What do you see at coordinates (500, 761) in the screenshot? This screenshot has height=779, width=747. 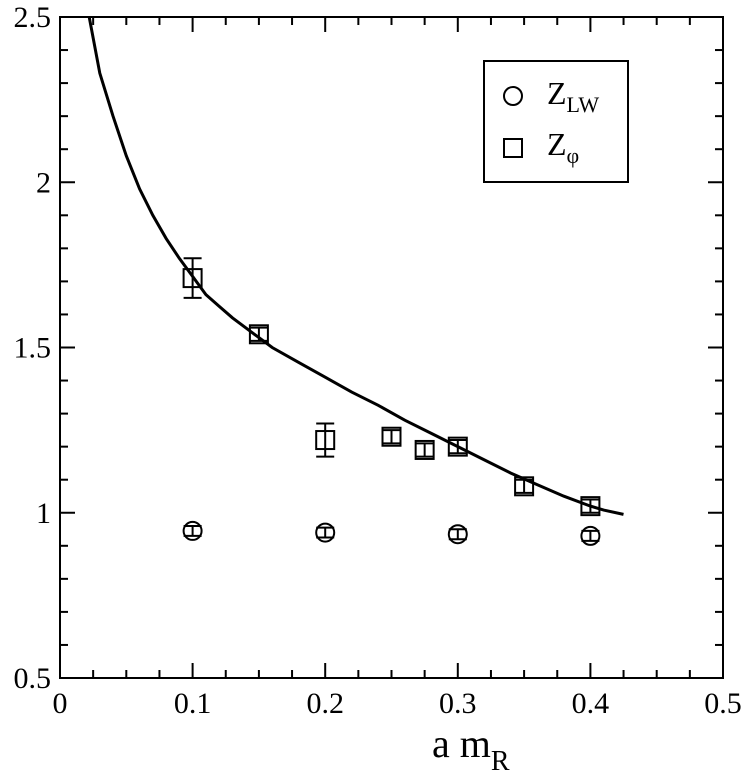 I see `x-axis-title-sub: R` at bounding box center [500, 761].